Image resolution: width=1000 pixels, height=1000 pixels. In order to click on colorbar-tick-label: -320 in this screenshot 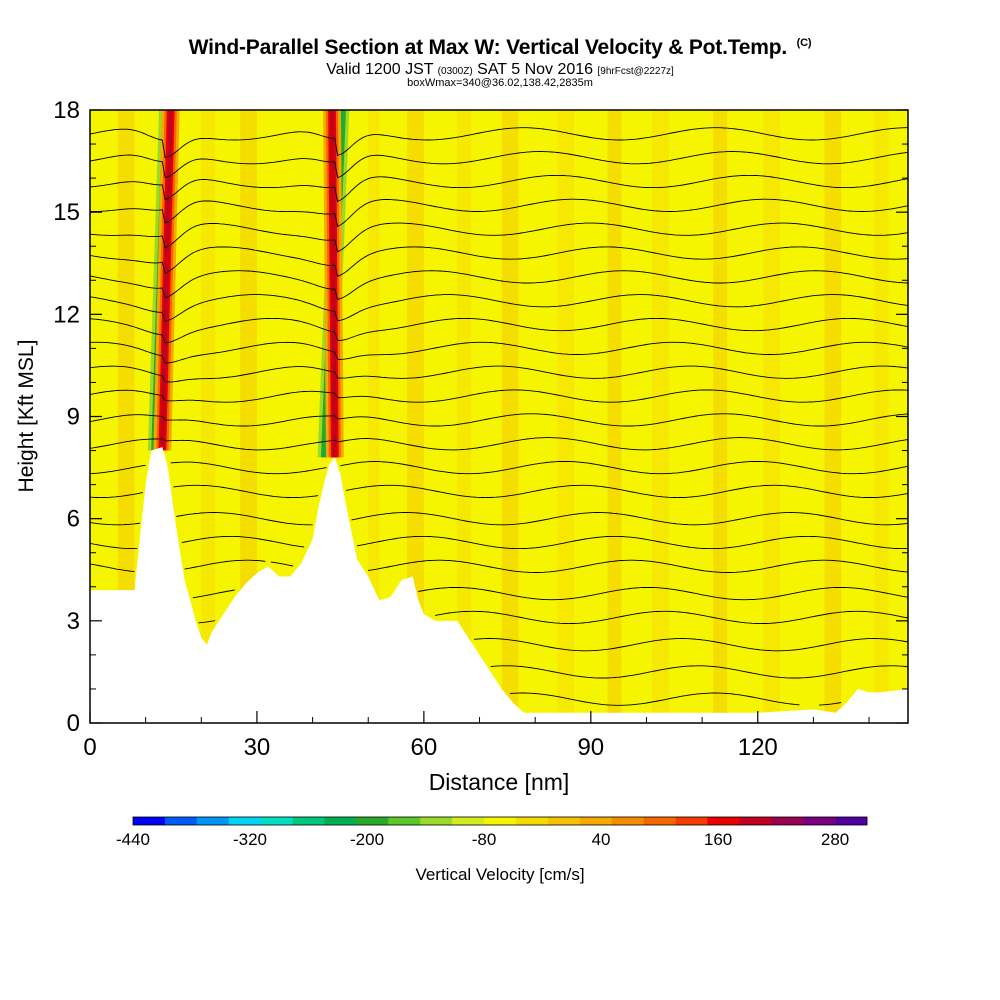, I will do `click(250, 839)`.